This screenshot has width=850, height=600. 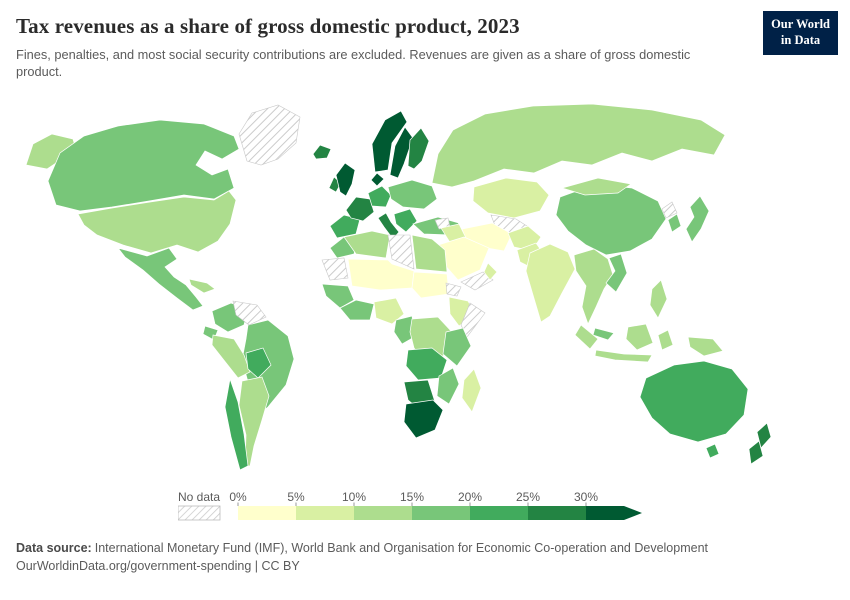 What do you see at coordinates (412, 194) in the screenshot?
I see `region-eastern-europe` at bounding box center [412, 194].